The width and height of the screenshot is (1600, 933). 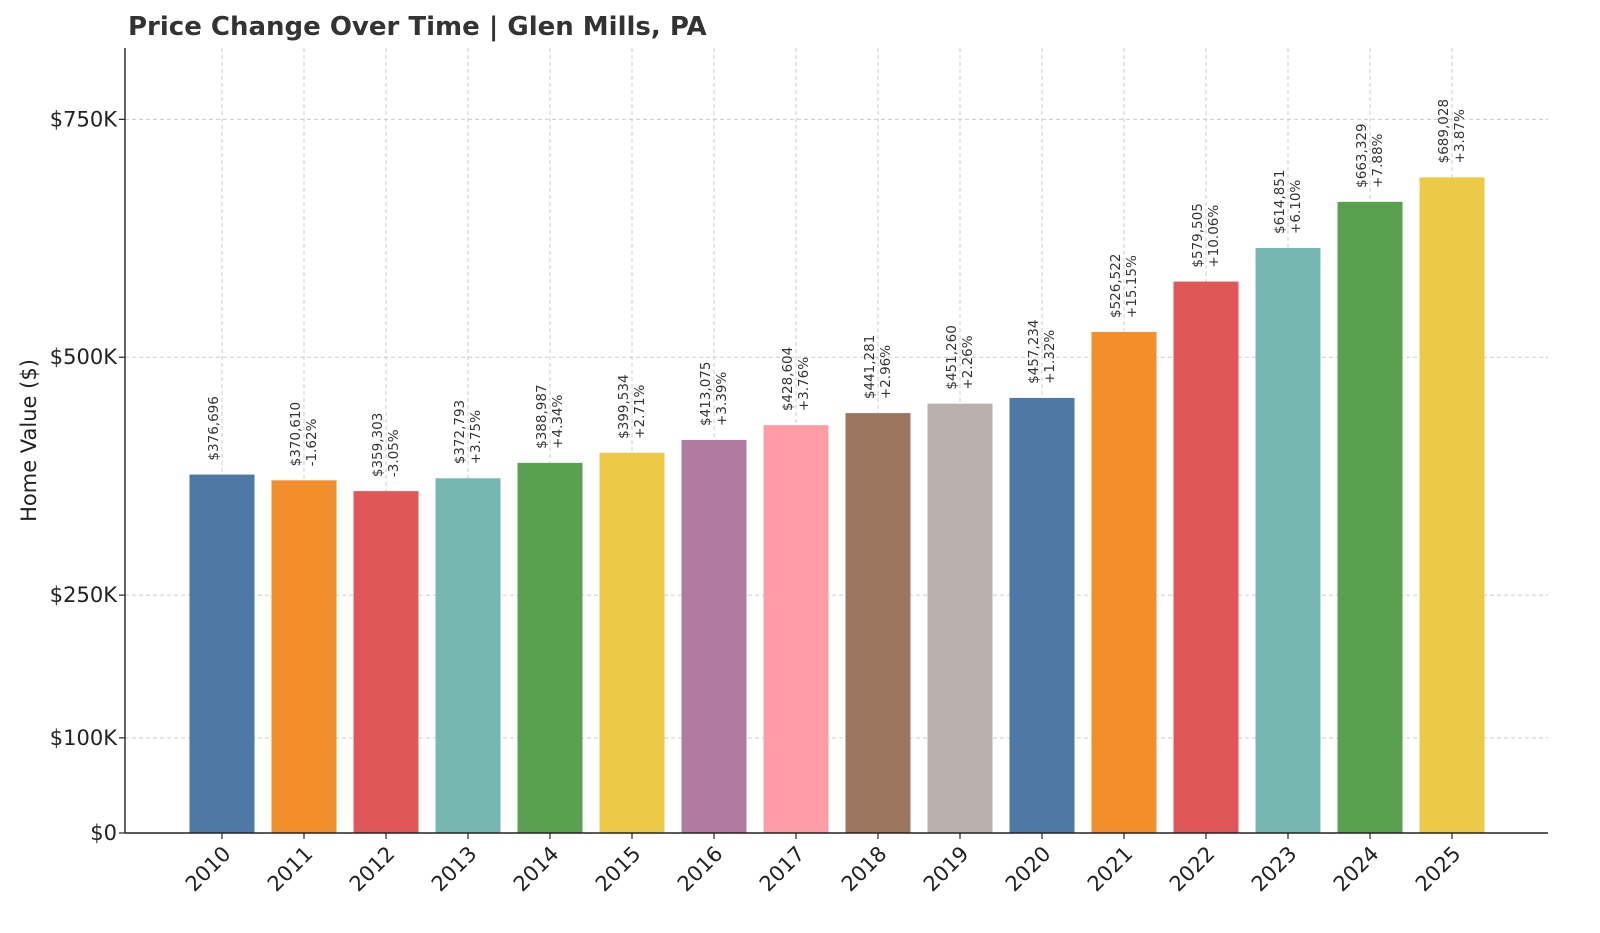 What do you see at coordinates (960, 618) in the screenshot?
I see `bar-2019` at bounding box center [960, 618].